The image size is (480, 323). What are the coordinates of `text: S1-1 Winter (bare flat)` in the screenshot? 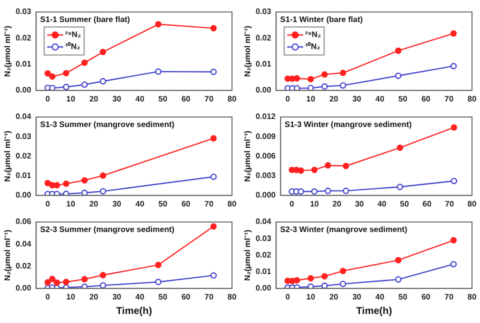 It's located at (322, 19).